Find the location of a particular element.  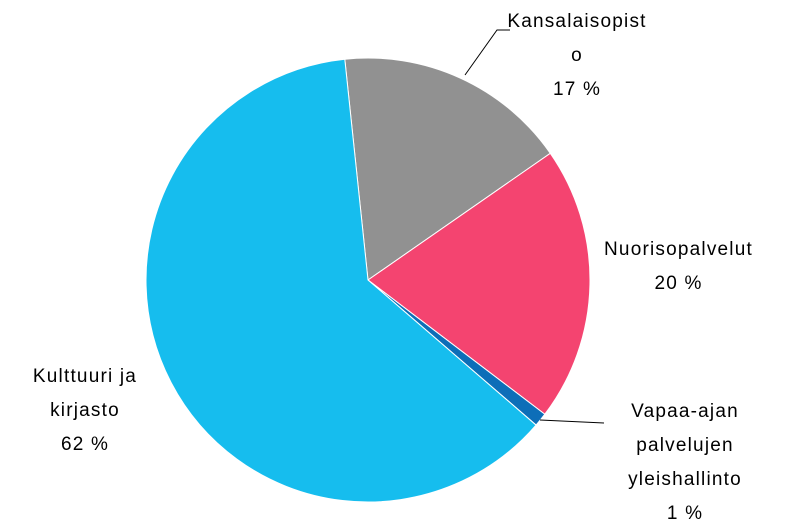

category-label: Vapaa-ajan palvelujen yleishallinto is located at coordinates (685, 445).